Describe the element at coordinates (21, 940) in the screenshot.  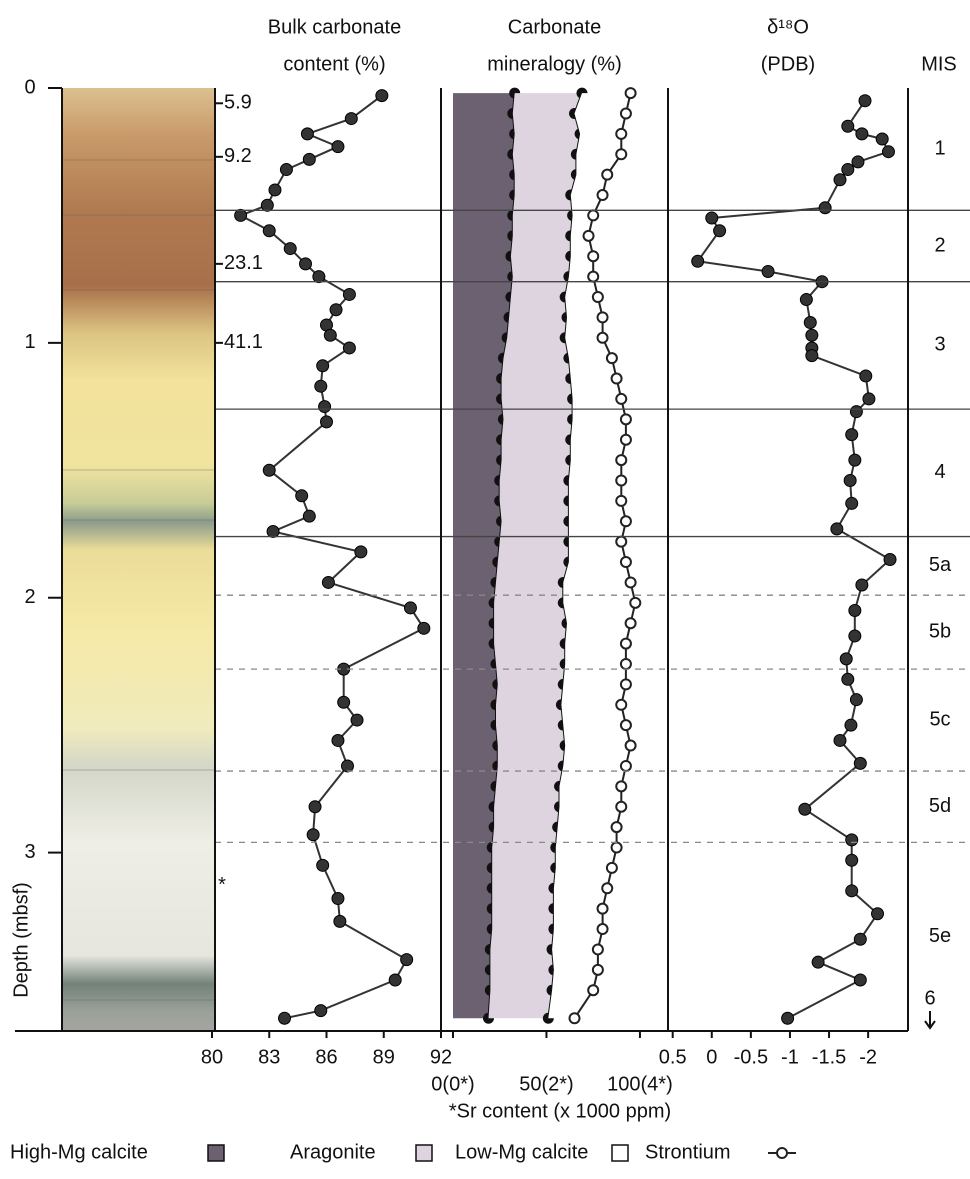
I see `y-axis-label: Depth (mbsf)` at that location.